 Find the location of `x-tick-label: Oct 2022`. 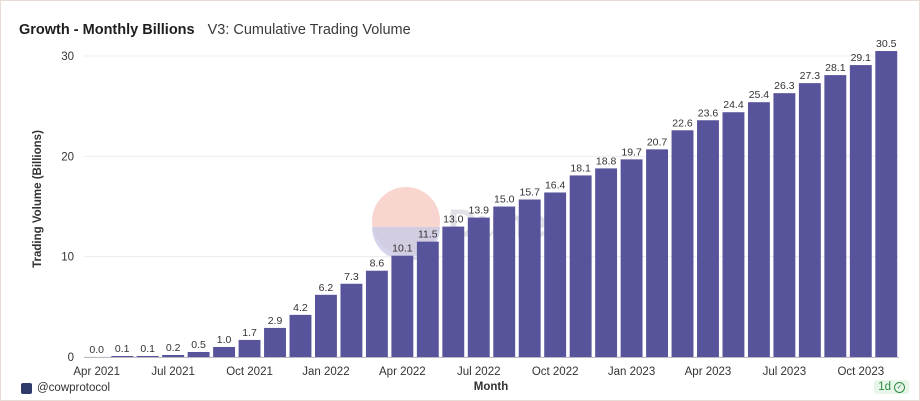

x-tick-label: Oct 2022 is located at coordinates (555, 372).